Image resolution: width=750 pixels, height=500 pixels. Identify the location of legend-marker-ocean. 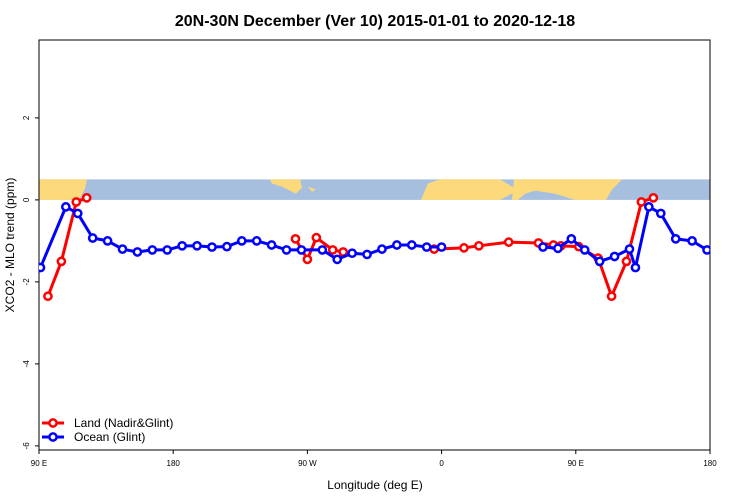
(53, 437).